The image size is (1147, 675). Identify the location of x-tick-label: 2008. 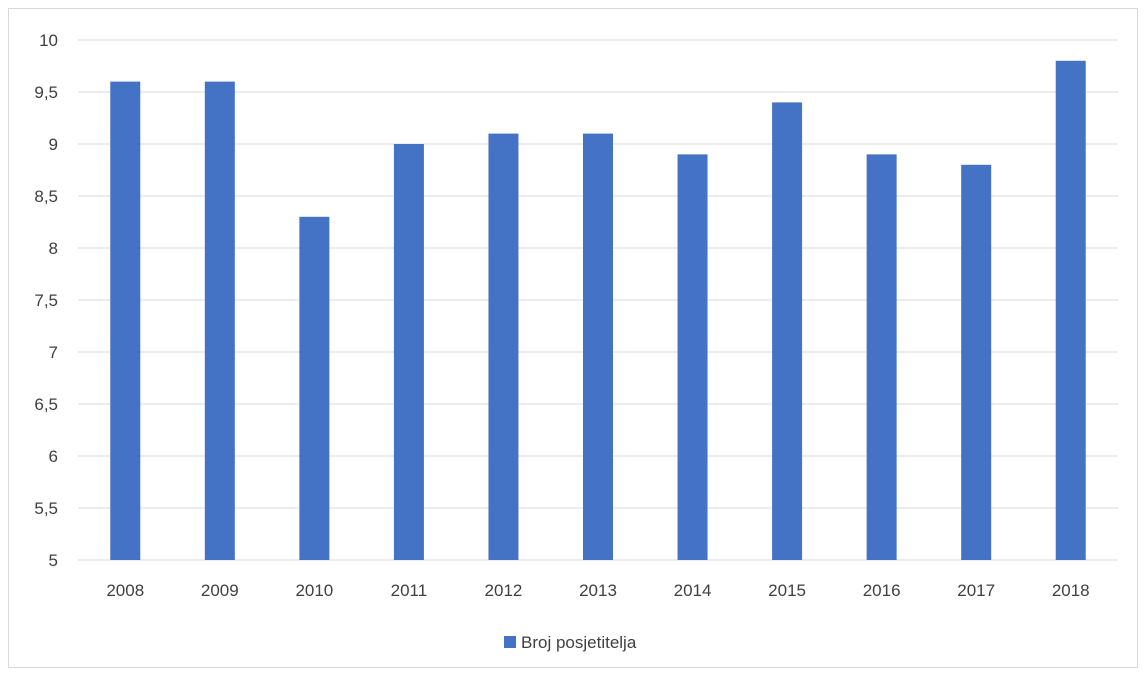
(125, 590).